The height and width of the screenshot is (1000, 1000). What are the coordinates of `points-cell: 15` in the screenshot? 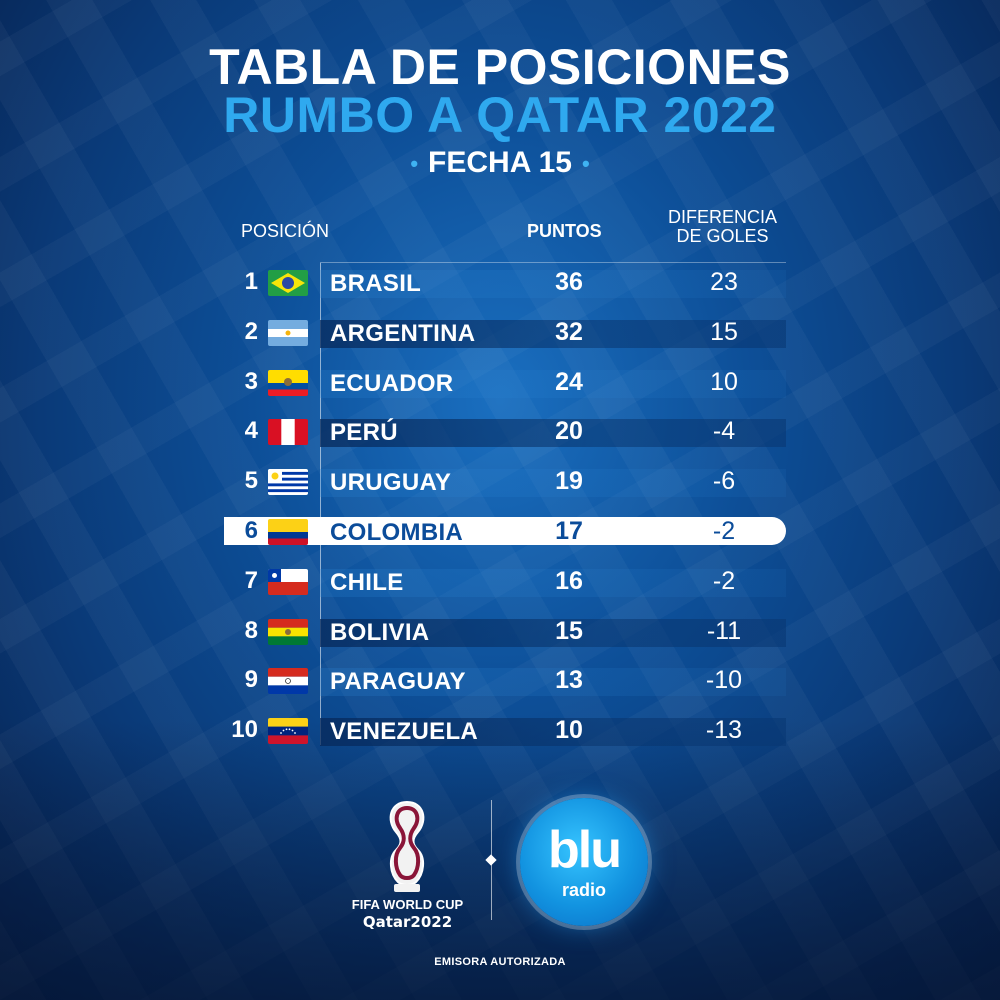 It's located at (569, 630).